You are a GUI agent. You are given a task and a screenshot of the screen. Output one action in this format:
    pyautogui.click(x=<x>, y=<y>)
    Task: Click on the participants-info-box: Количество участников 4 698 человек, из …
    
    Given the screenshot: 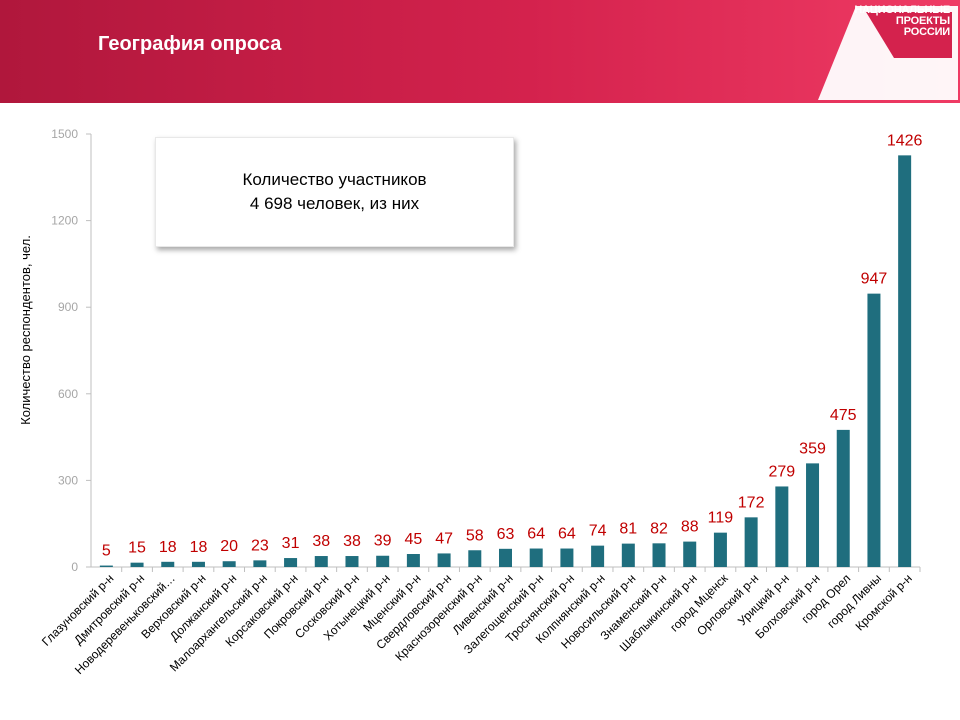 What is the action you would take?
    pyautogui.click(x=334, y=192)
    